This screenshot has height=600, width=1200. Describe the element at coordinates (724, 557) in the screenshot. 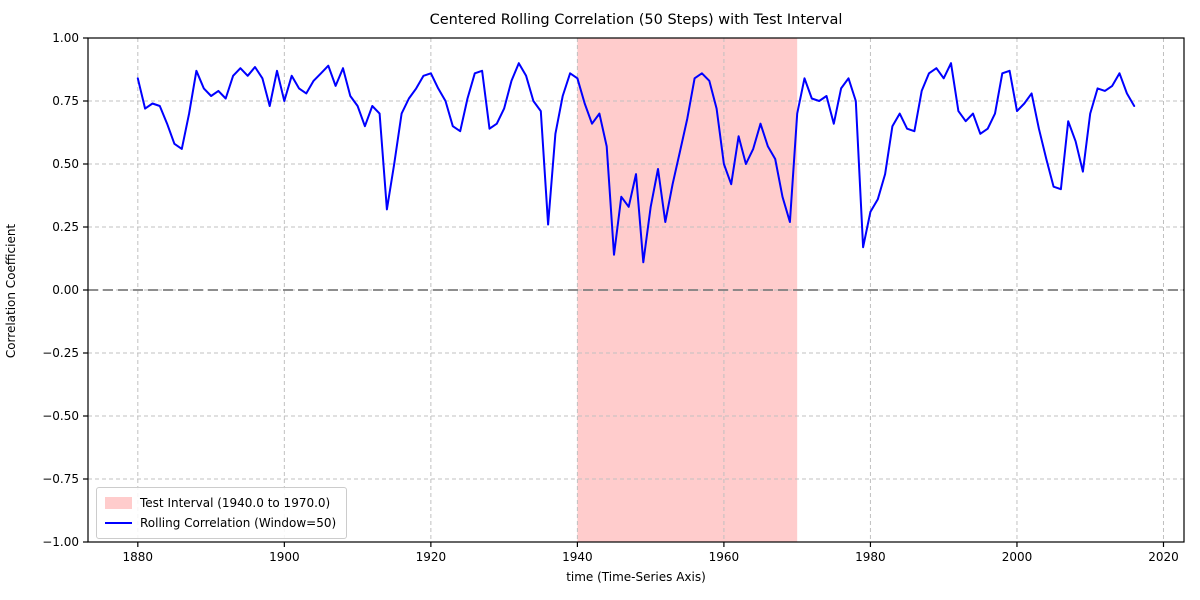

I see `x-tick-label: 1960` at that location.